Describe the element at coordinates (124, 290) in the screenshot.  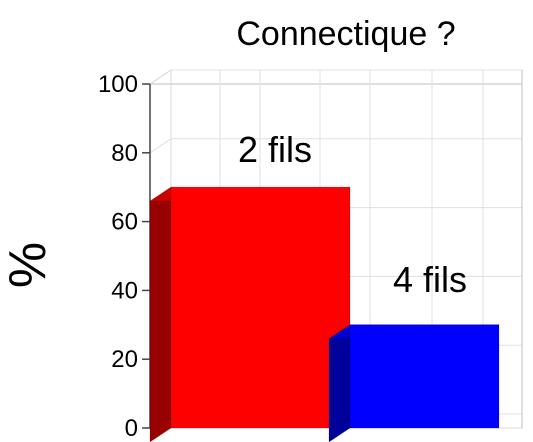
I see `y-tick-label: 40` at that location.